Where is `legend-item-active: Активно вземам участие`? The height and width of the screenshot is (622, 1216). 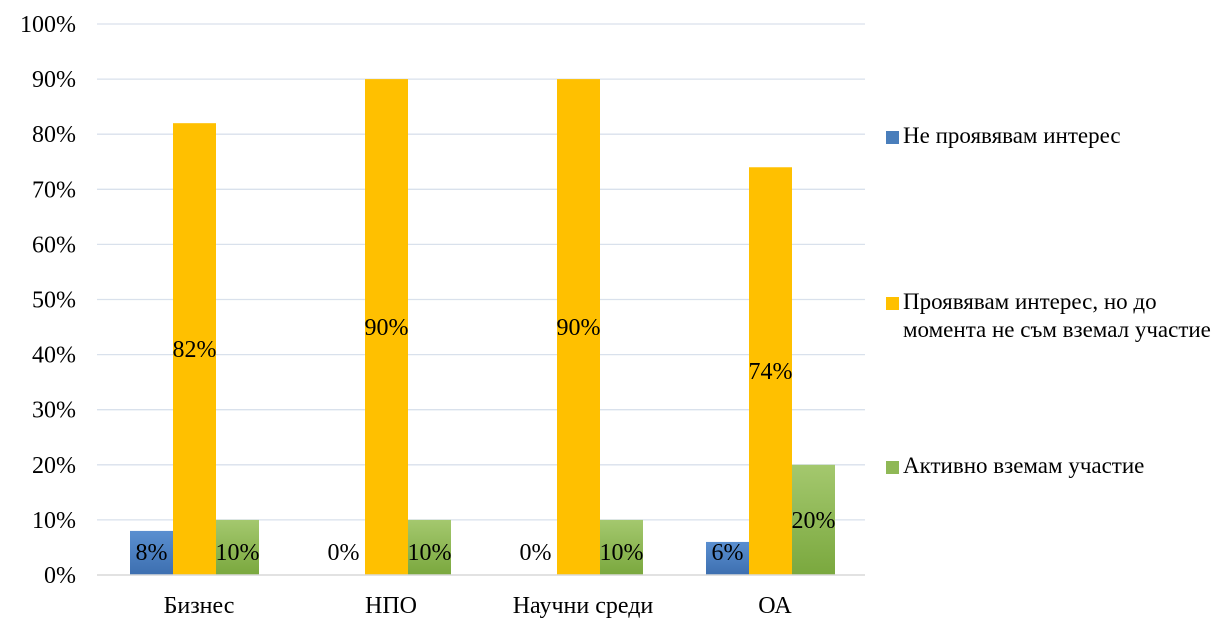 legend-item-active: Активно вземам участие is located at coordinates (1049, 466).